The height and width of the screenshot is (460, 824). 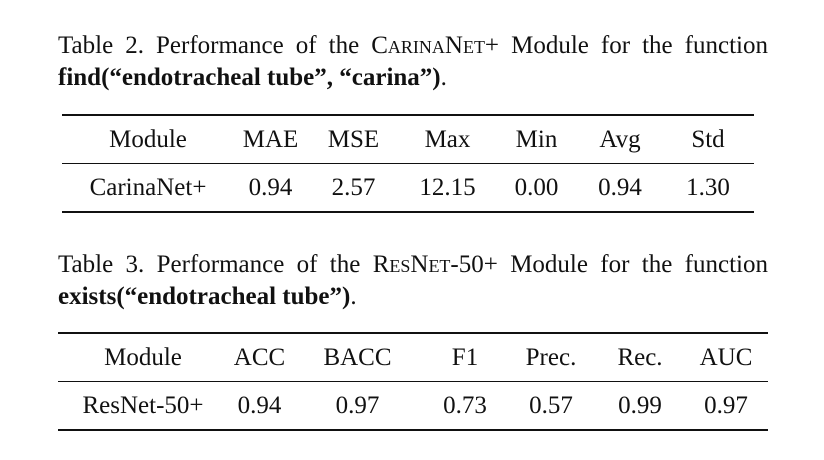 What do you see at coordinates (435, 45) in the screenshot?
I see `table2-module-name: CarinaNet+` at bounding box center [435, 45].